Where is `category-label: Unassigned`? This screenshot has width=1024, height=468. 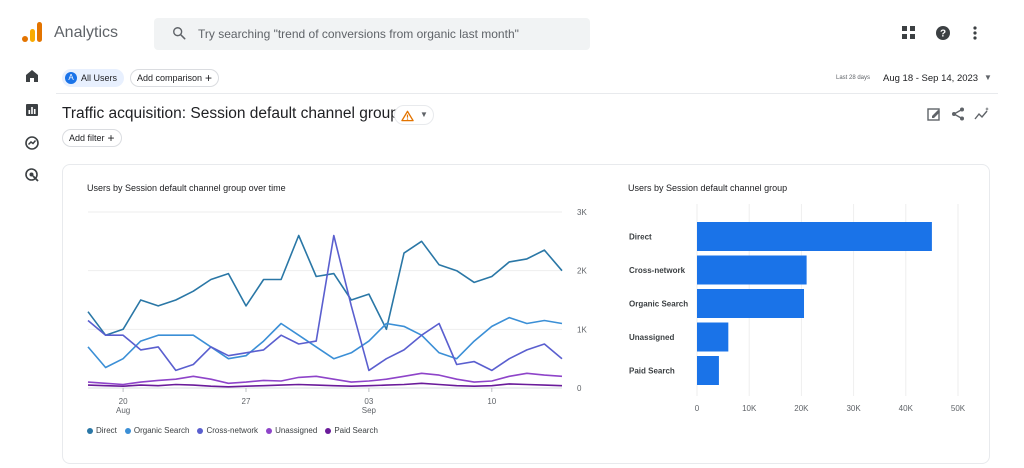 category-label: Unassigned is located at coordinates (651, 337).